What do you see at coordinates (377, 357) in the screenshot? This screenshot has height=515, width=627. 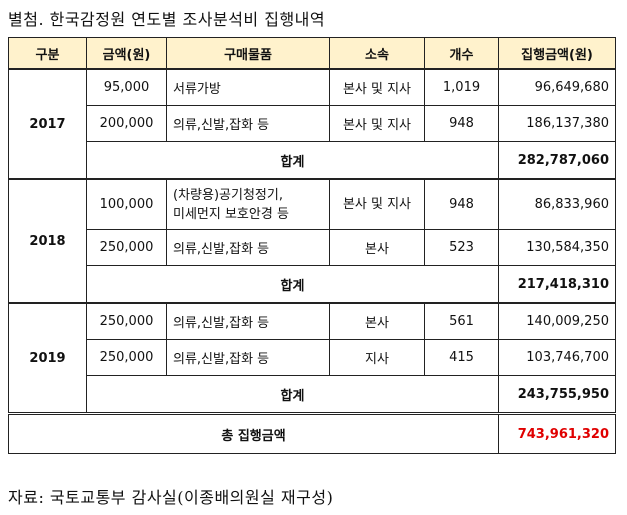 I see `dept-cell: 지사` at bounding box center [377, 357].